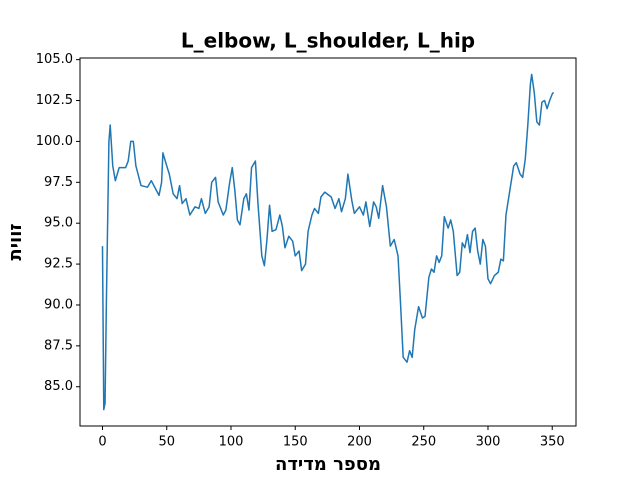 The image size is (640, 480). I want to click on x-tick-label: 50, so click(166, 442).